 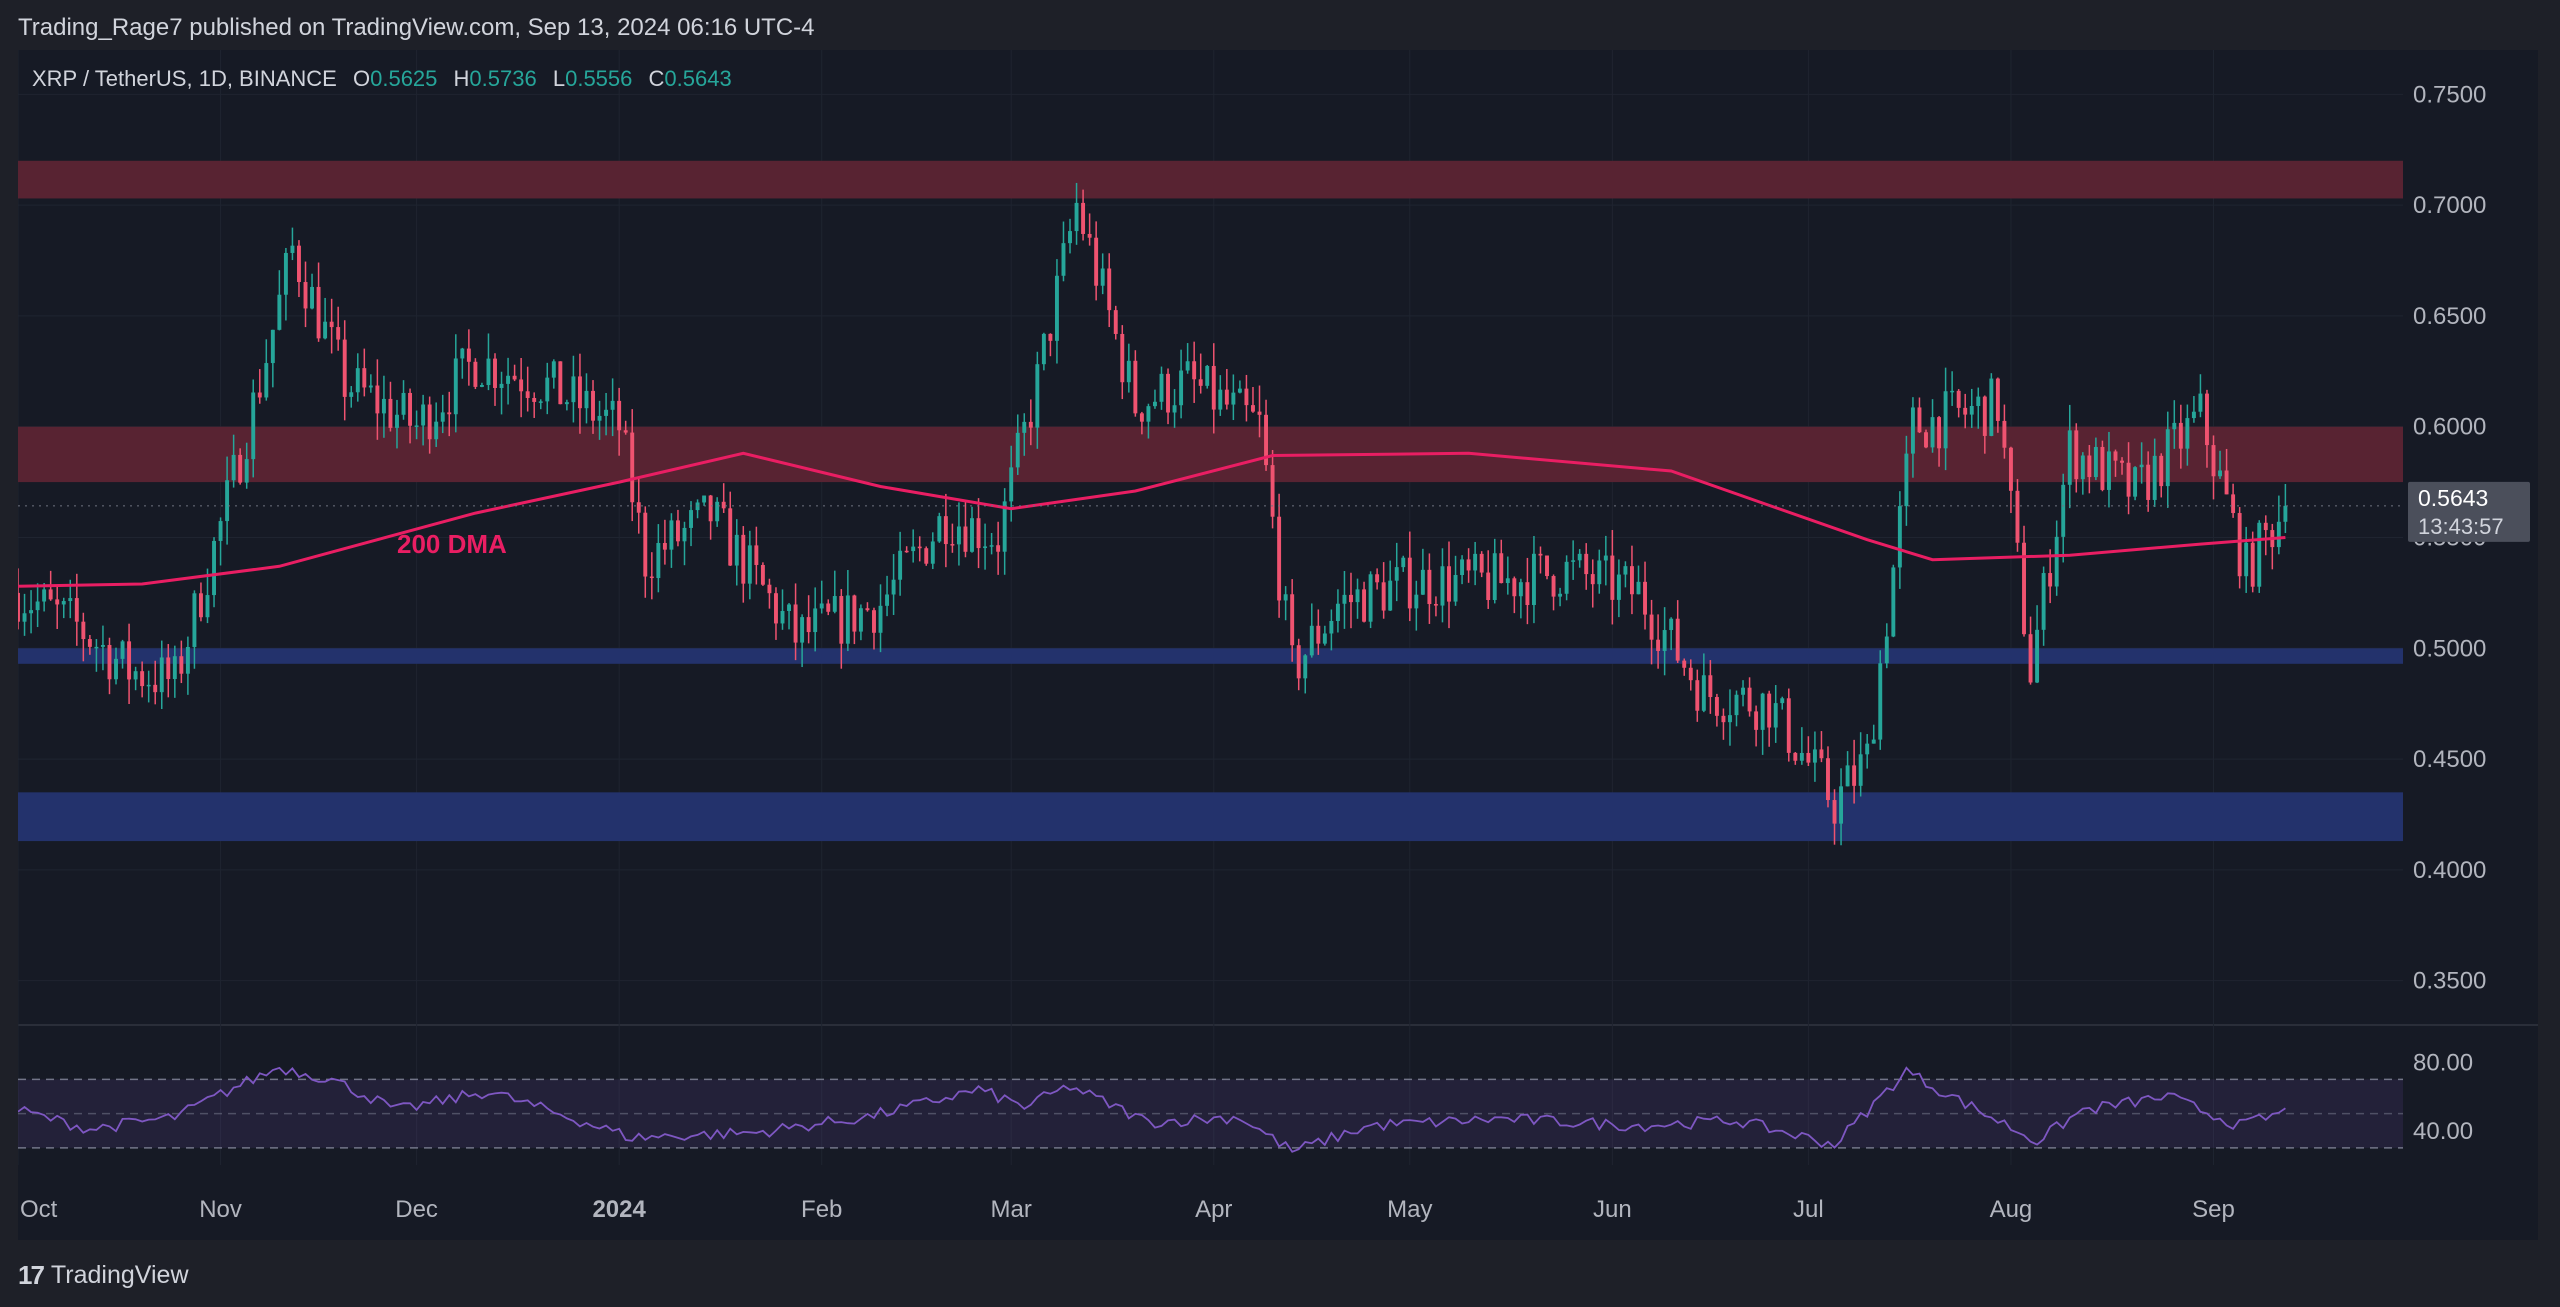 What do you see at coordinates (1152, 1109) in the screenshot?
I see `rsi-line` at bounding box center [1152, 1109].